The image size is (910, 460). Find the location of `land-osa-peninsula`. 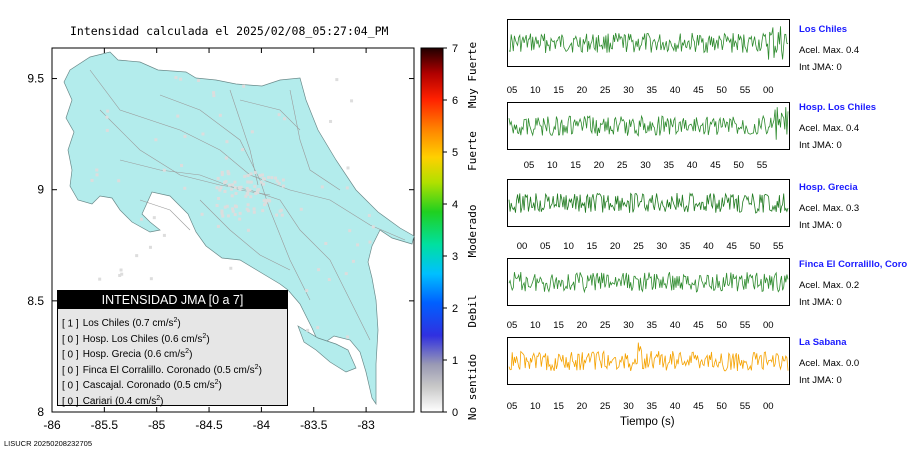

land-osa-peninsula is located at coordinates (327, 349).